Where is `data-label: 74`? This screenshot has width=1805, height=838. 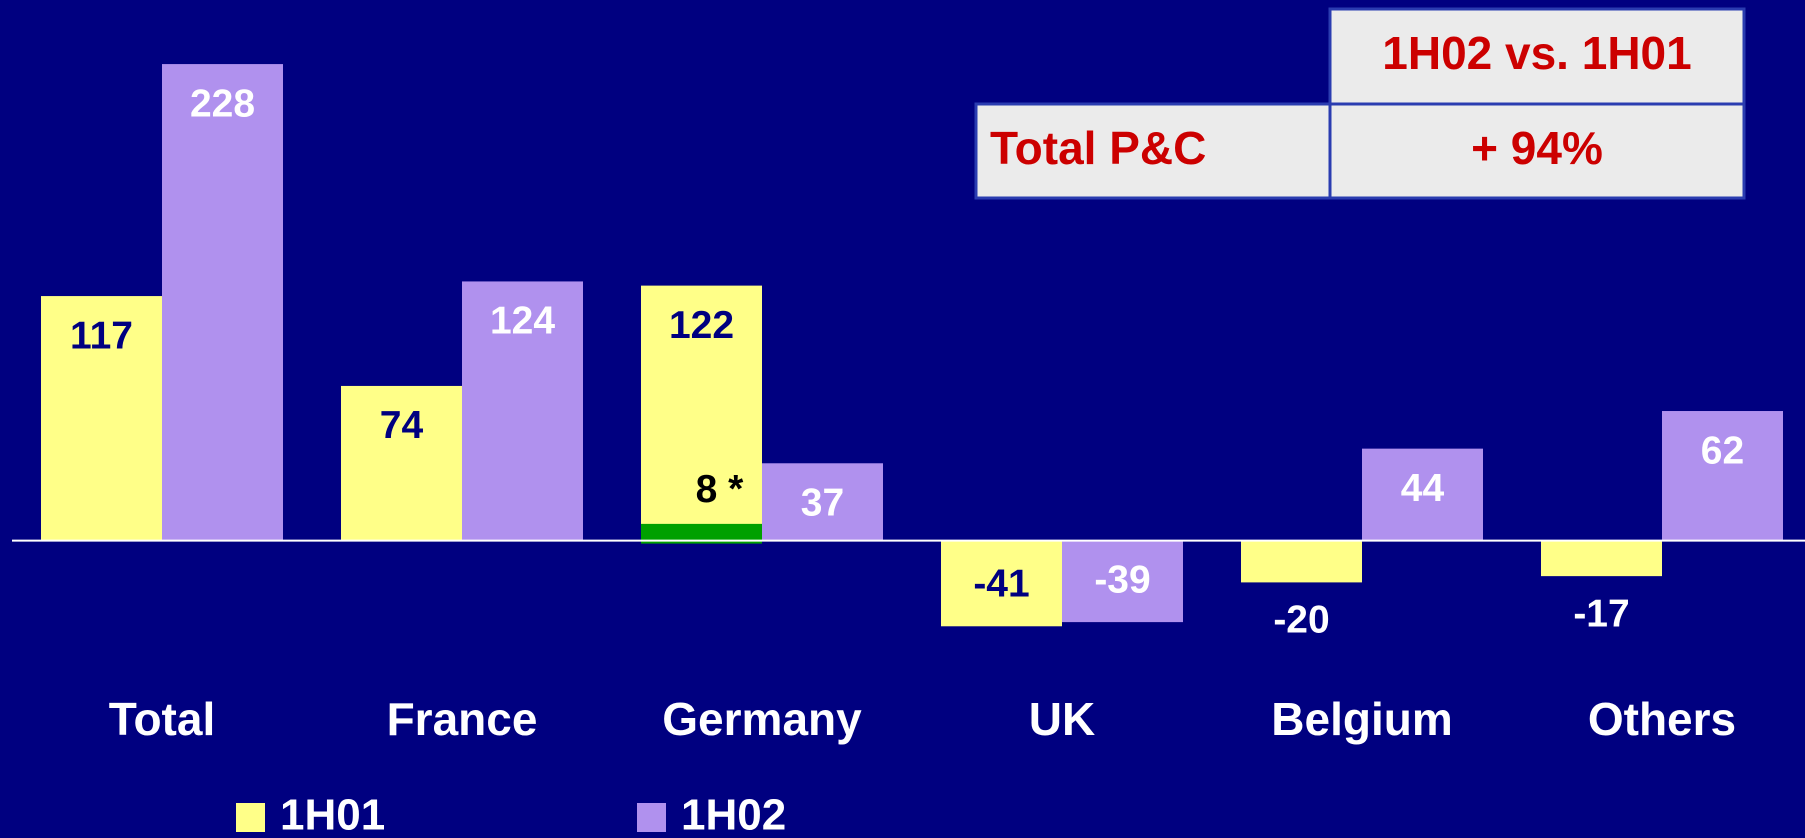 data-label: 74 is located at coordinates (402, 425).